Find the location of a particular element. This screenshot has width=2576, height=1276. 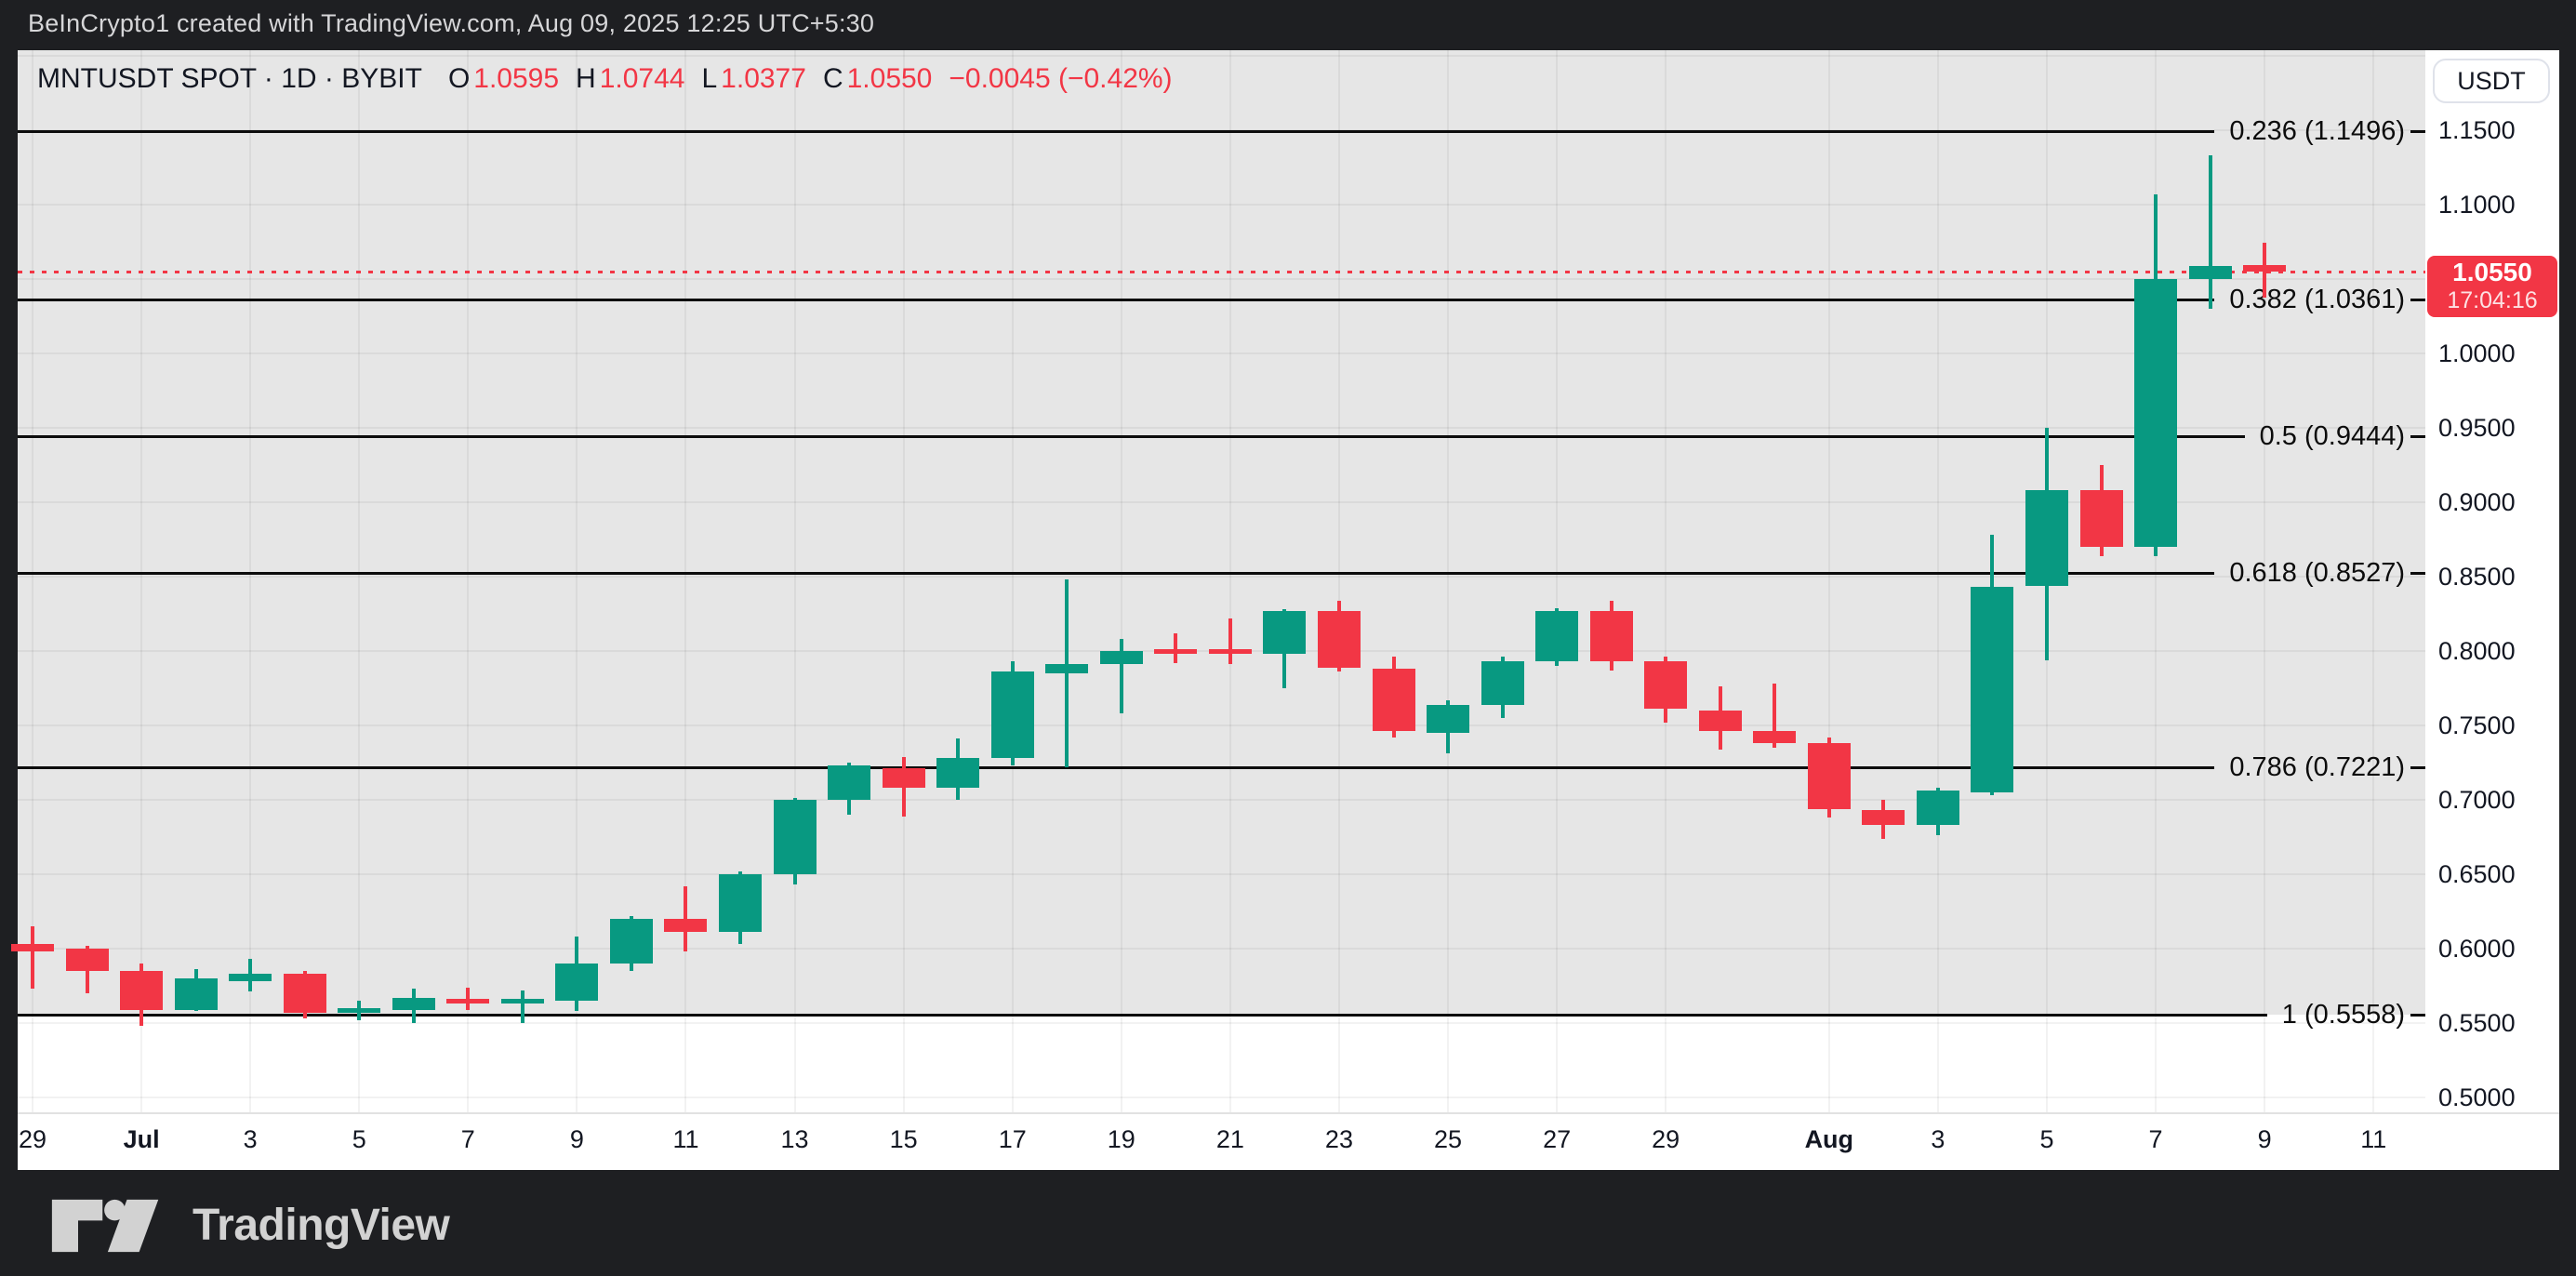

time-tick-label: 17 is located at coordinates (1012, 1139).